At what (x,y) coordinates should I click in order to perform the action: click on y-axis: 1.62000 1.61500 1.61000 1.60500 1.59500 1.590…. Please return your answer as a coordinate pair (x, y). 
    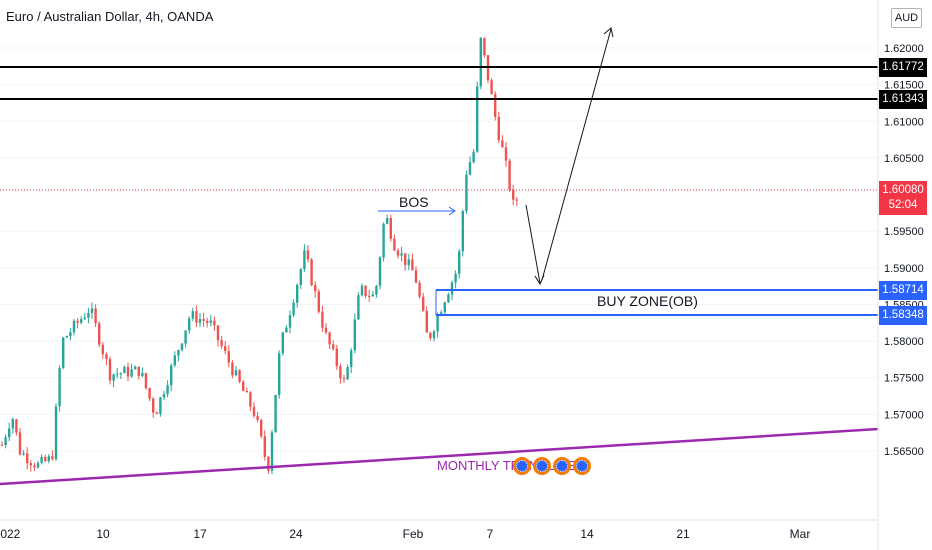
    Looking at the image, I should click on (904, 250).